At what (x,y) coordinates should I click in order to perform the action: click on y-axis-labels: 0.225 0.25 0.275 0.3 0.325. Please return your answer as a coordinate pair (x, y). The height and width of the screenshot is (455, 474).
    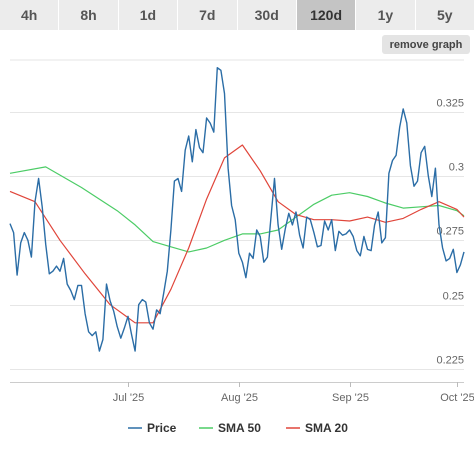
    Looking at the image, I should click on (450, 232).